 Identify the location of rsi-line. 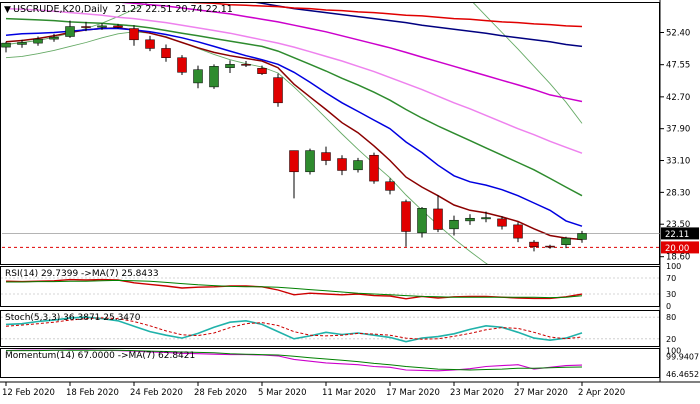
(294, 289).